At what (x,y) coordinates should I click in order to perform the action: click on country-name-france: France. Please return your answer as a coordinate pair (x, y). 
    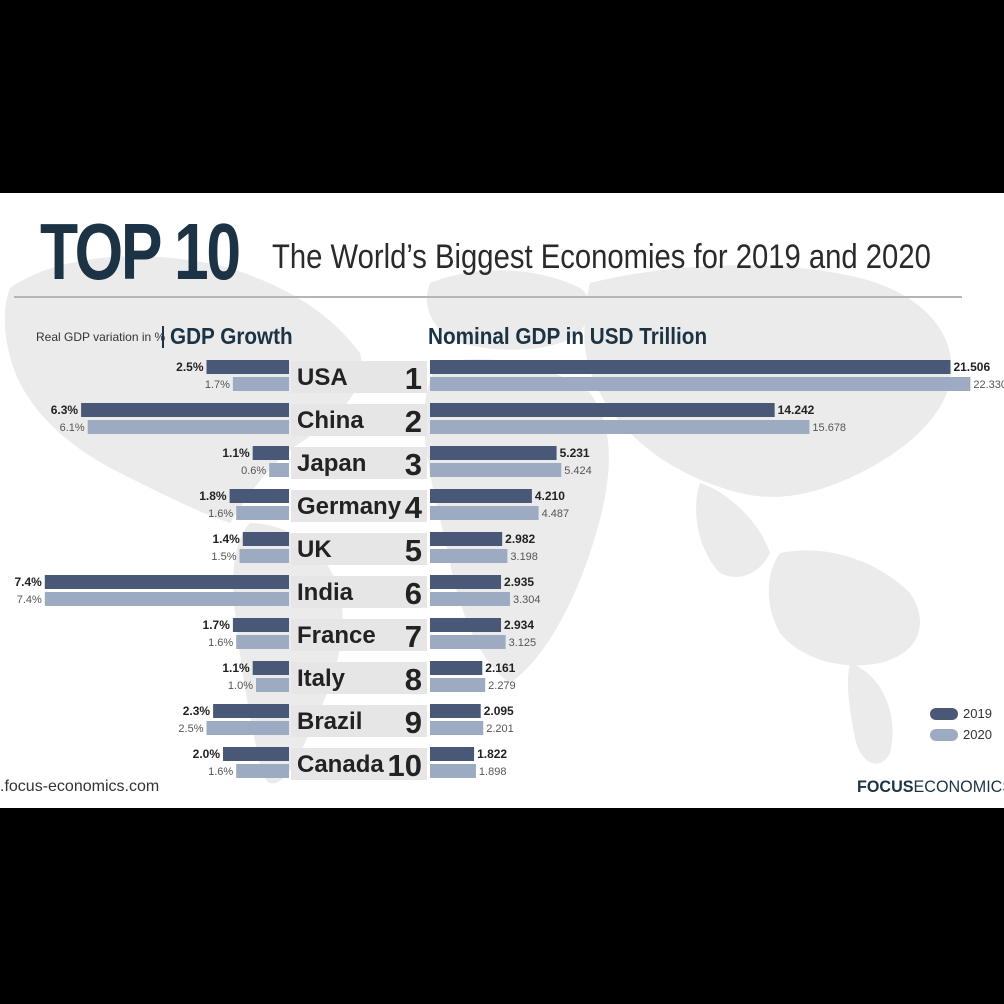
    Looking at the image, I should click on (336, 635).